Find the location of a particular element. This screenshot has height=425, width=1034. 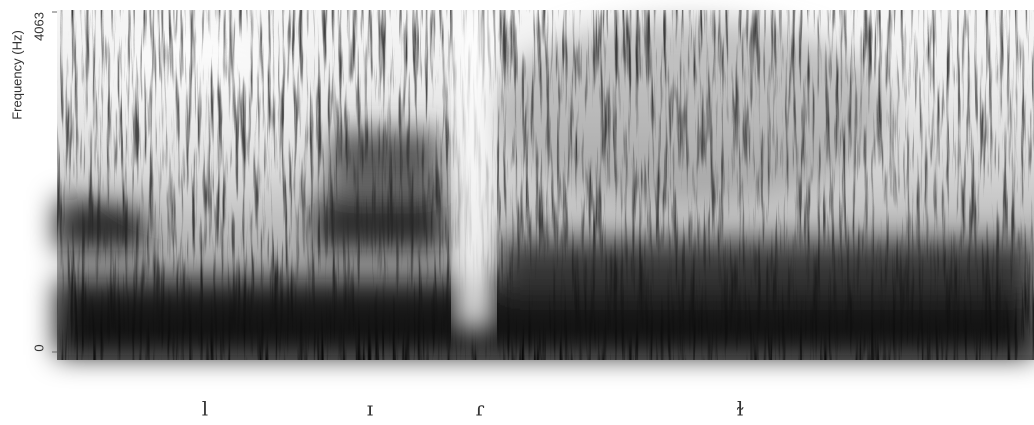

segment-label: ɪ is located at coordinates (370, 409).